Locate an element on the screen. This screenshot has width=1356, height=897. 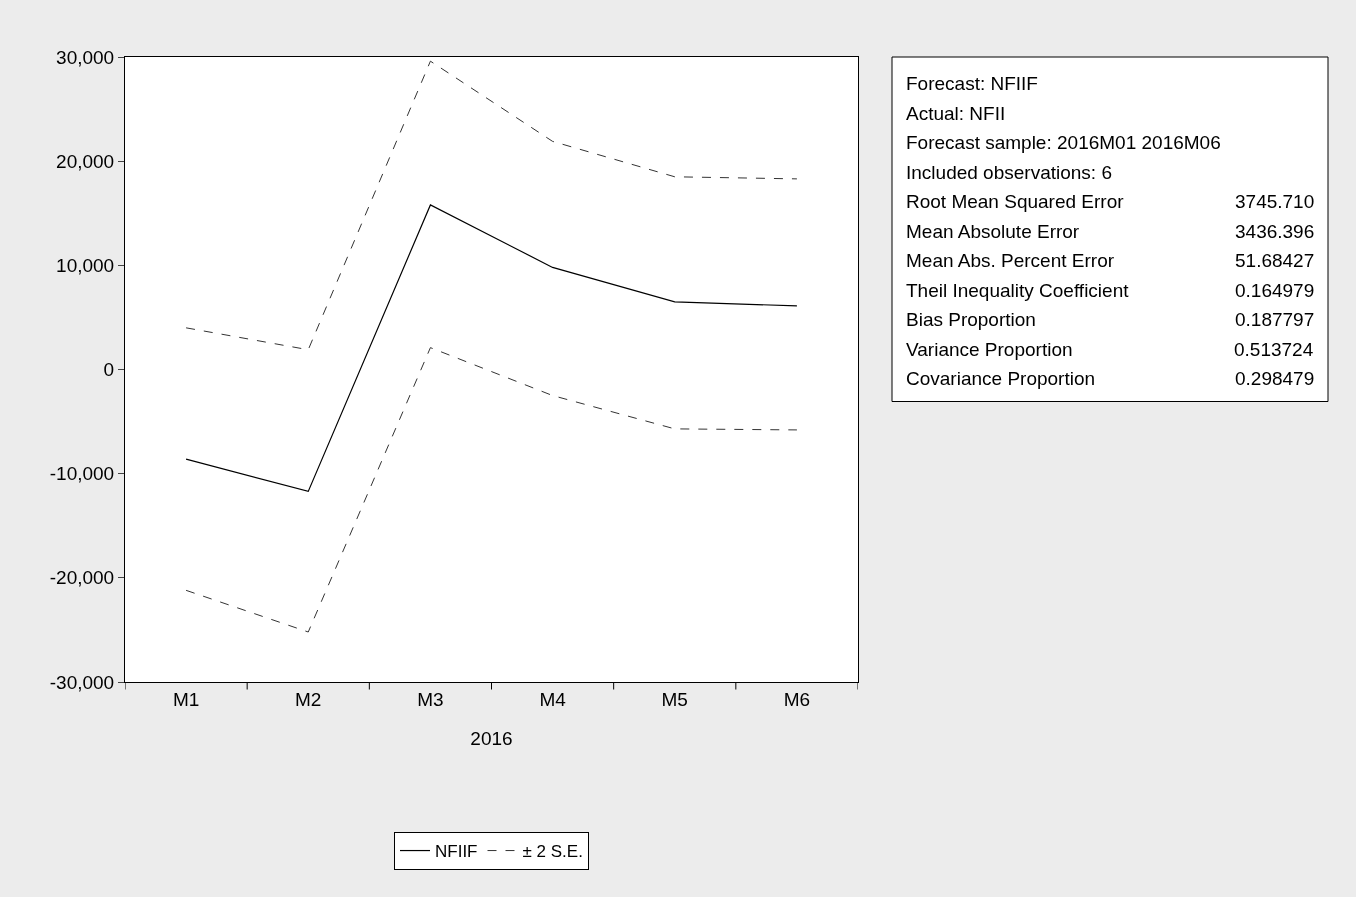
x-tick-label: M3 is located at coordinates (430, 699).